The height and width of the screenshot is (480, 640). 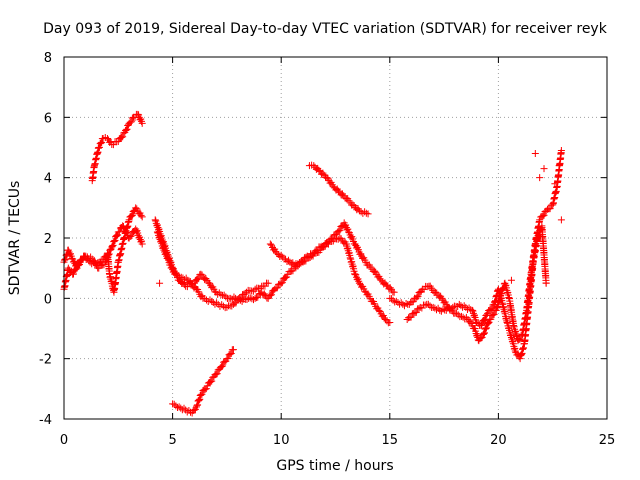 What do you see at coordinates (390, 440) in the screenshot?
I see `x-tick-label: 15` at bounding box center [390, 440].